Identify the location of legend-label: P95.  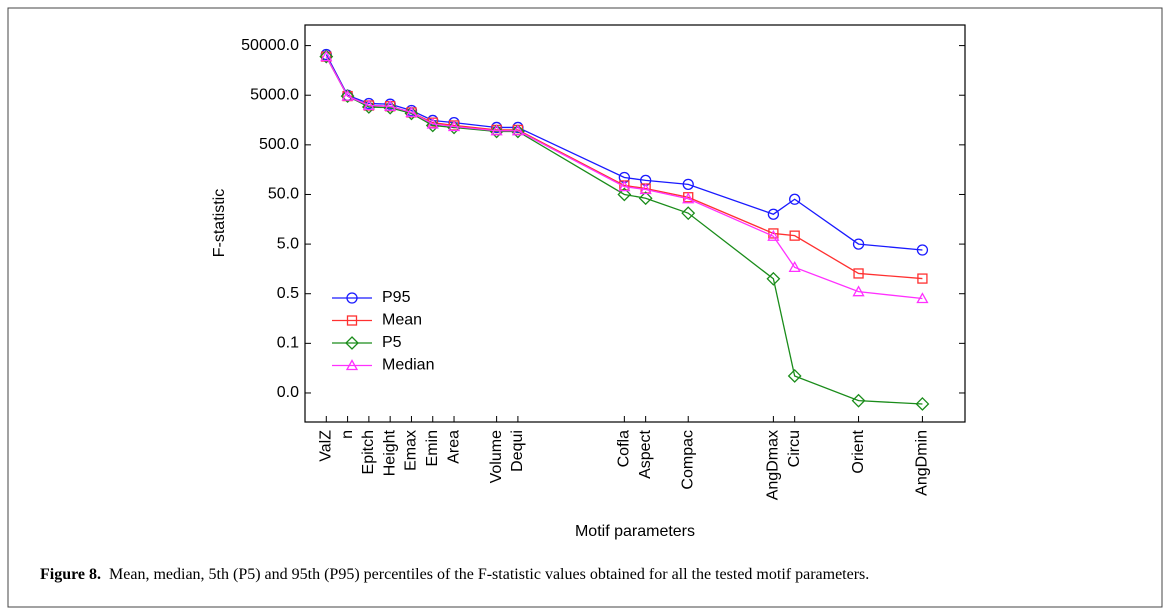
(396, 297).